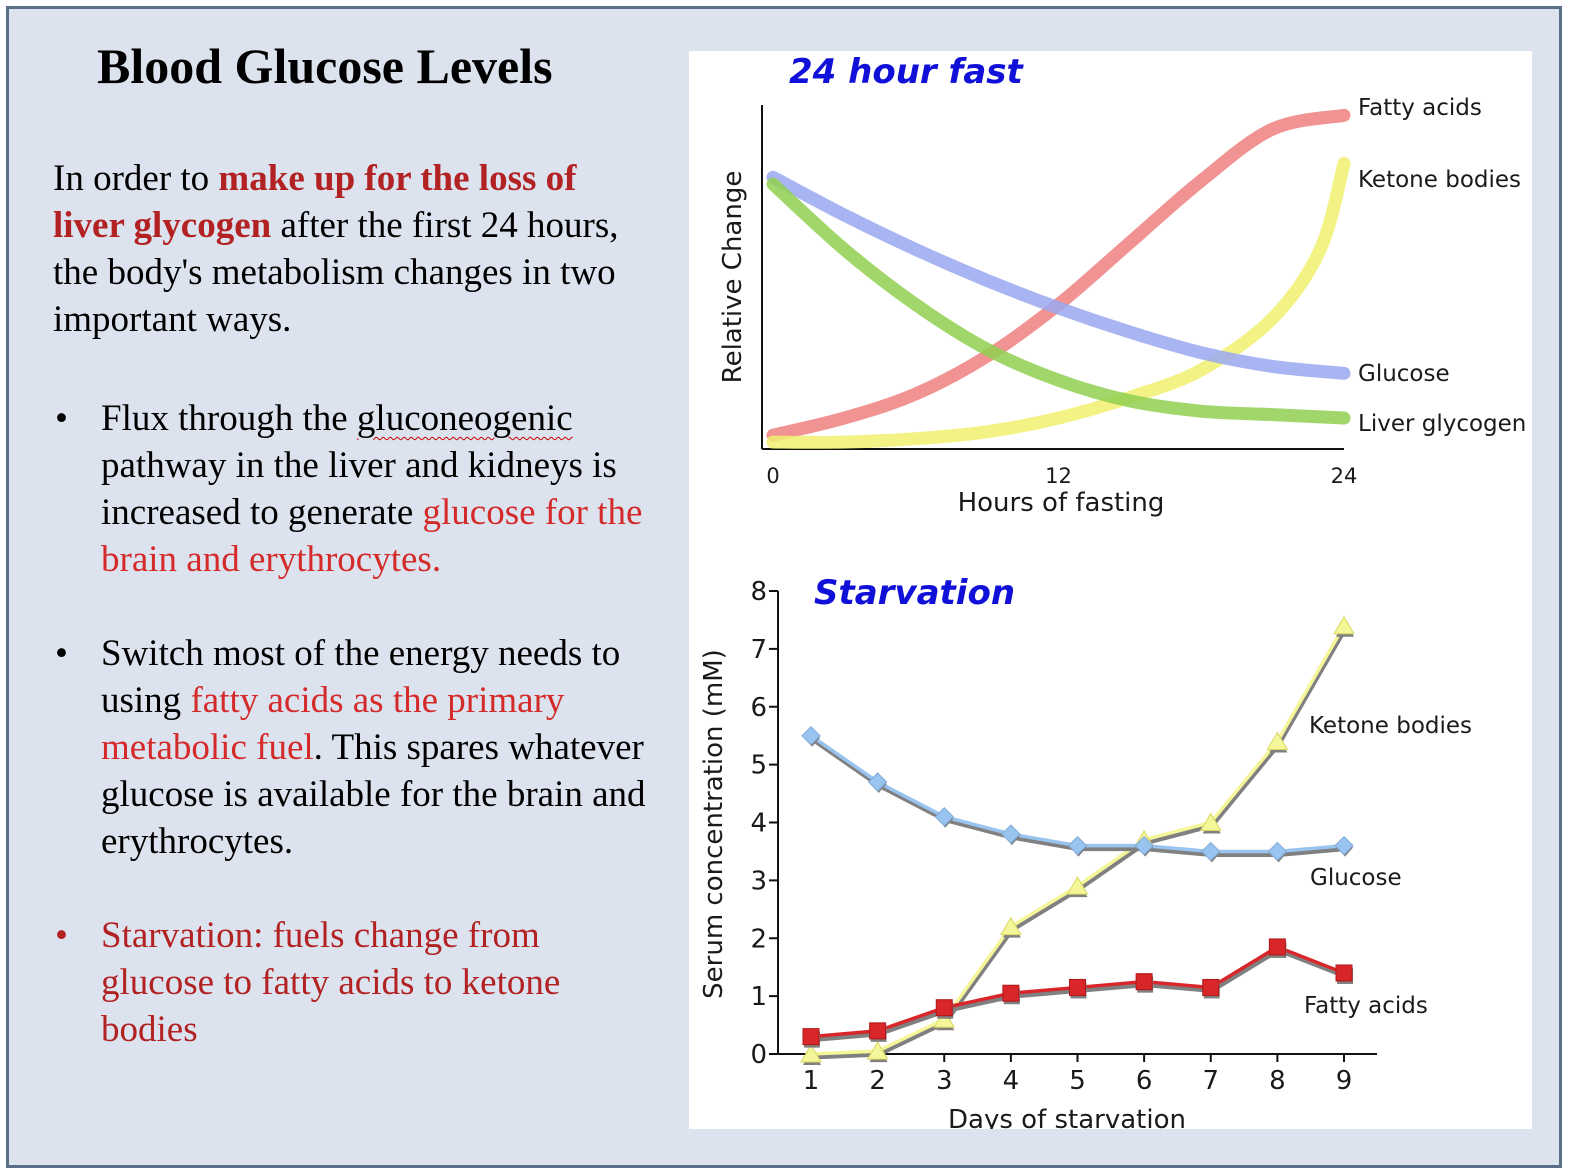 Image resolution: width=1574 pixels, height=1174 pixels. I want to click on y-tick-label: 1, so click(758, 997).